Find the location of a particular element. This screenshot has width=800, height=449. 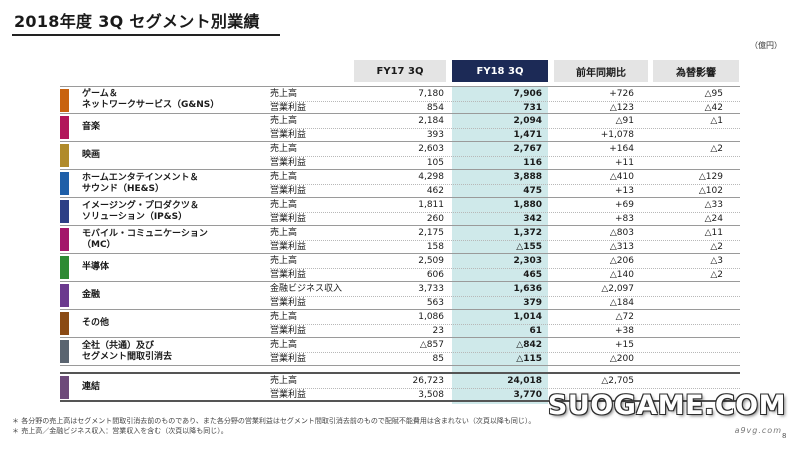

value-yoy: △91 is located at coordinates (624, 121).